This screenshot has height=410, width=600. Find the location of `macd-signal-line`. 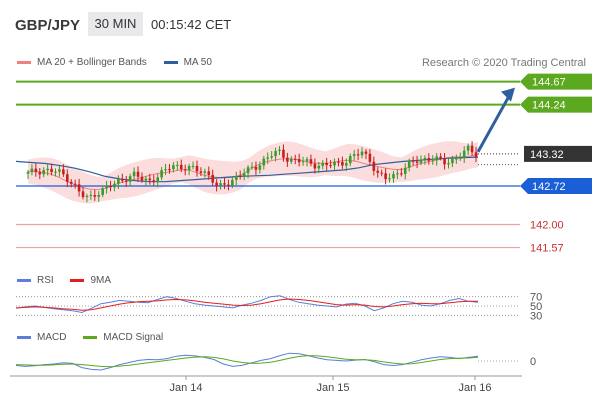

macd-signal-line is located at coordinates (247, 361).